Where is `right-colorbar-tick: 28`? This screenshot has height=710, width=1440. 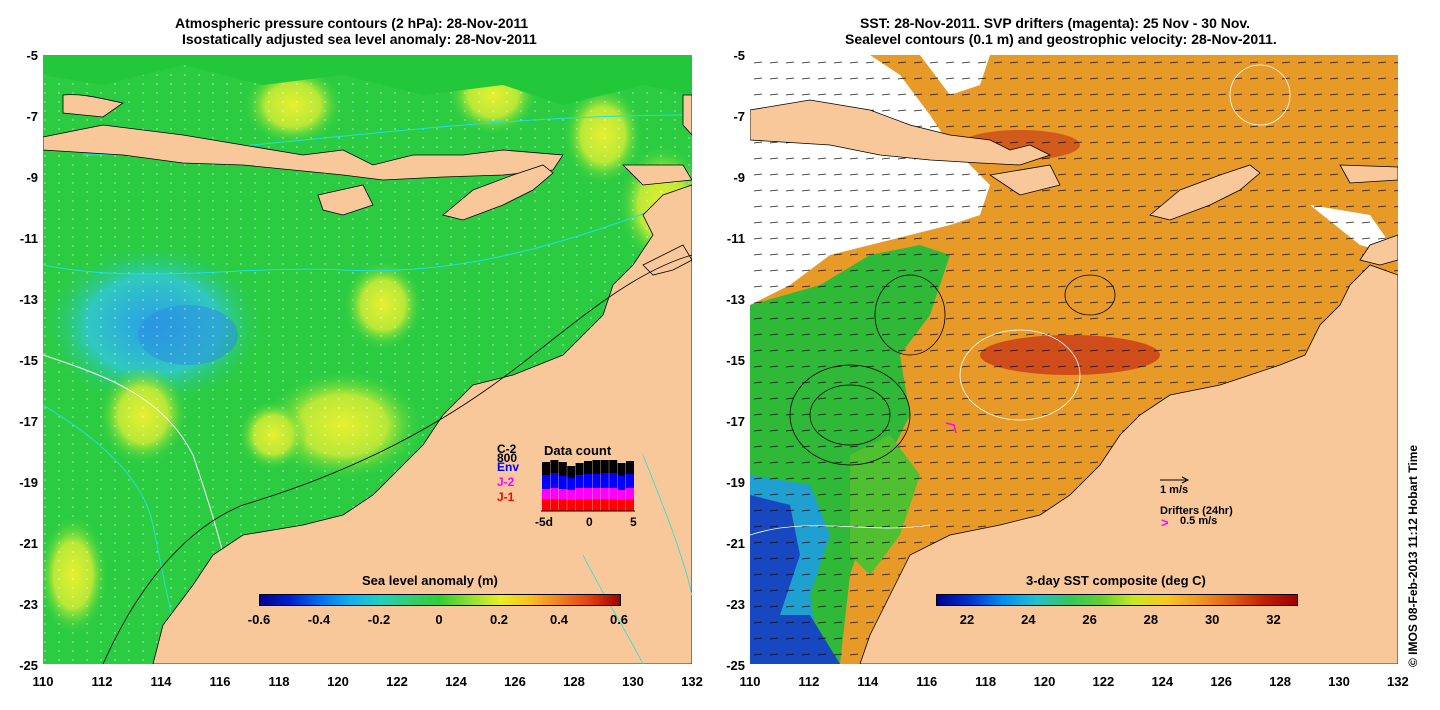
right-colorbar-tick: 28 is located at coordinates (1151, 619).